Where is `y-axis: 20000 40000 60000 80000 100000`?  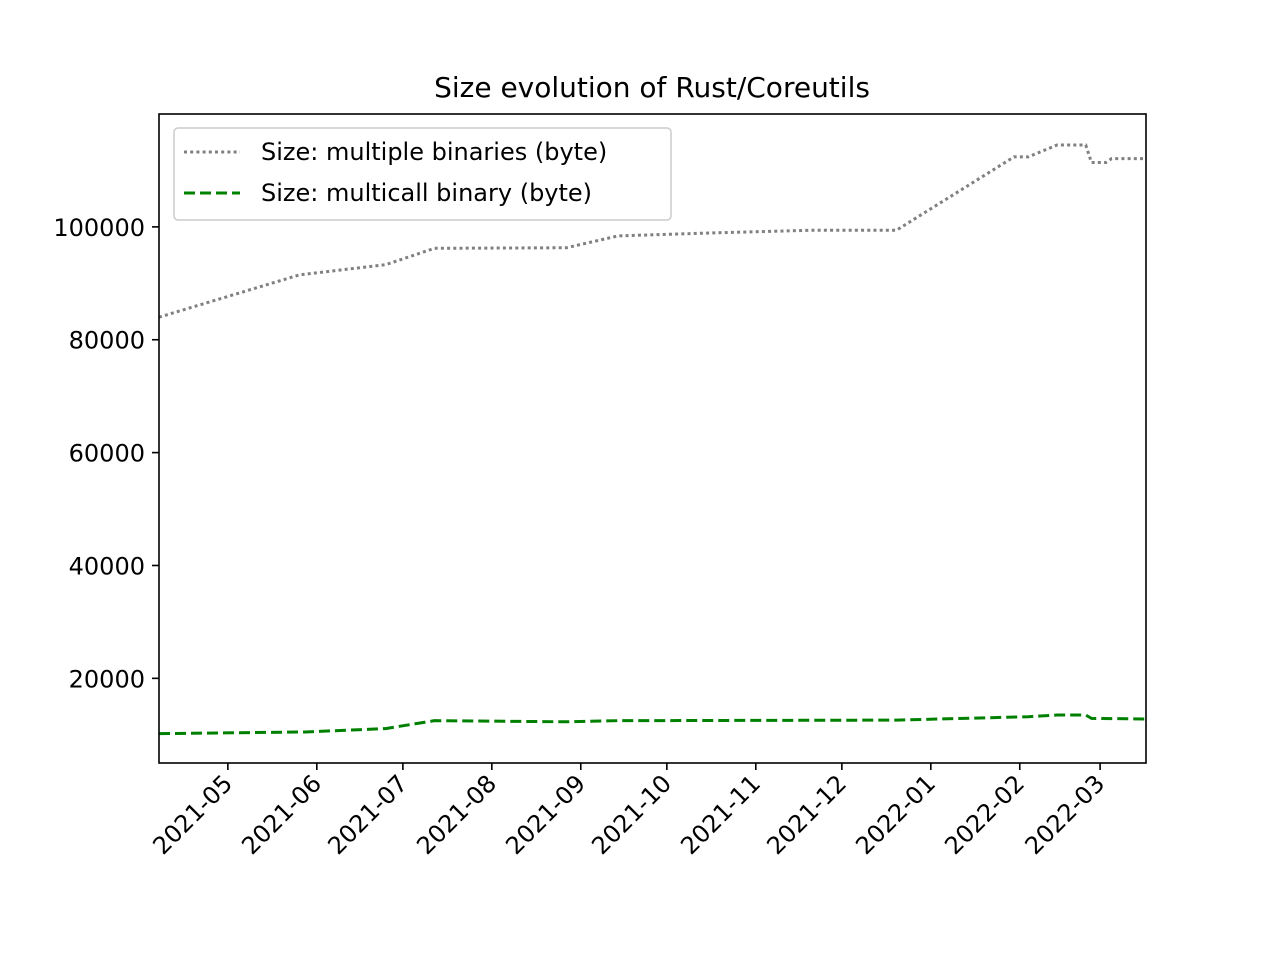
y-axis: 20000 40000 60000 80000 100000 is located at coordinates (106, 453).